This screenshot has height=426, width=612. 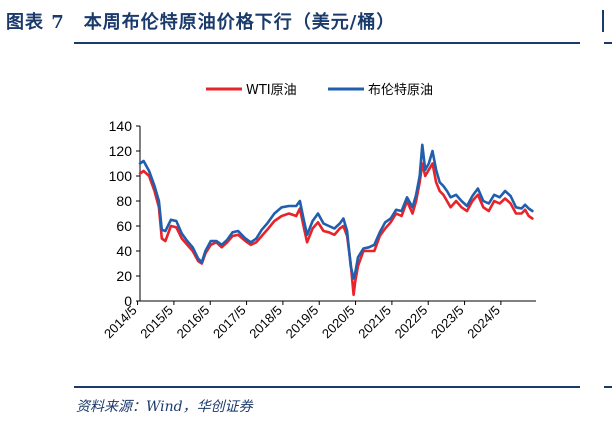 I want to click on title-divider-right, so click(x=608, y=43).